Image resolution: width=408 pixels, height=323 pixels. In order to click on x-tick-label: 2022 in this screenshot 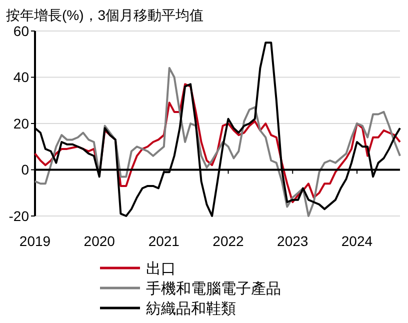, I will do `click(228, 241)`.